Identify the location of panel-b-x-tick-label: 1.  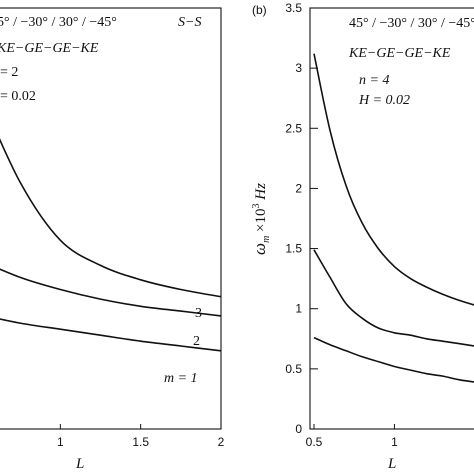
(394, 442).